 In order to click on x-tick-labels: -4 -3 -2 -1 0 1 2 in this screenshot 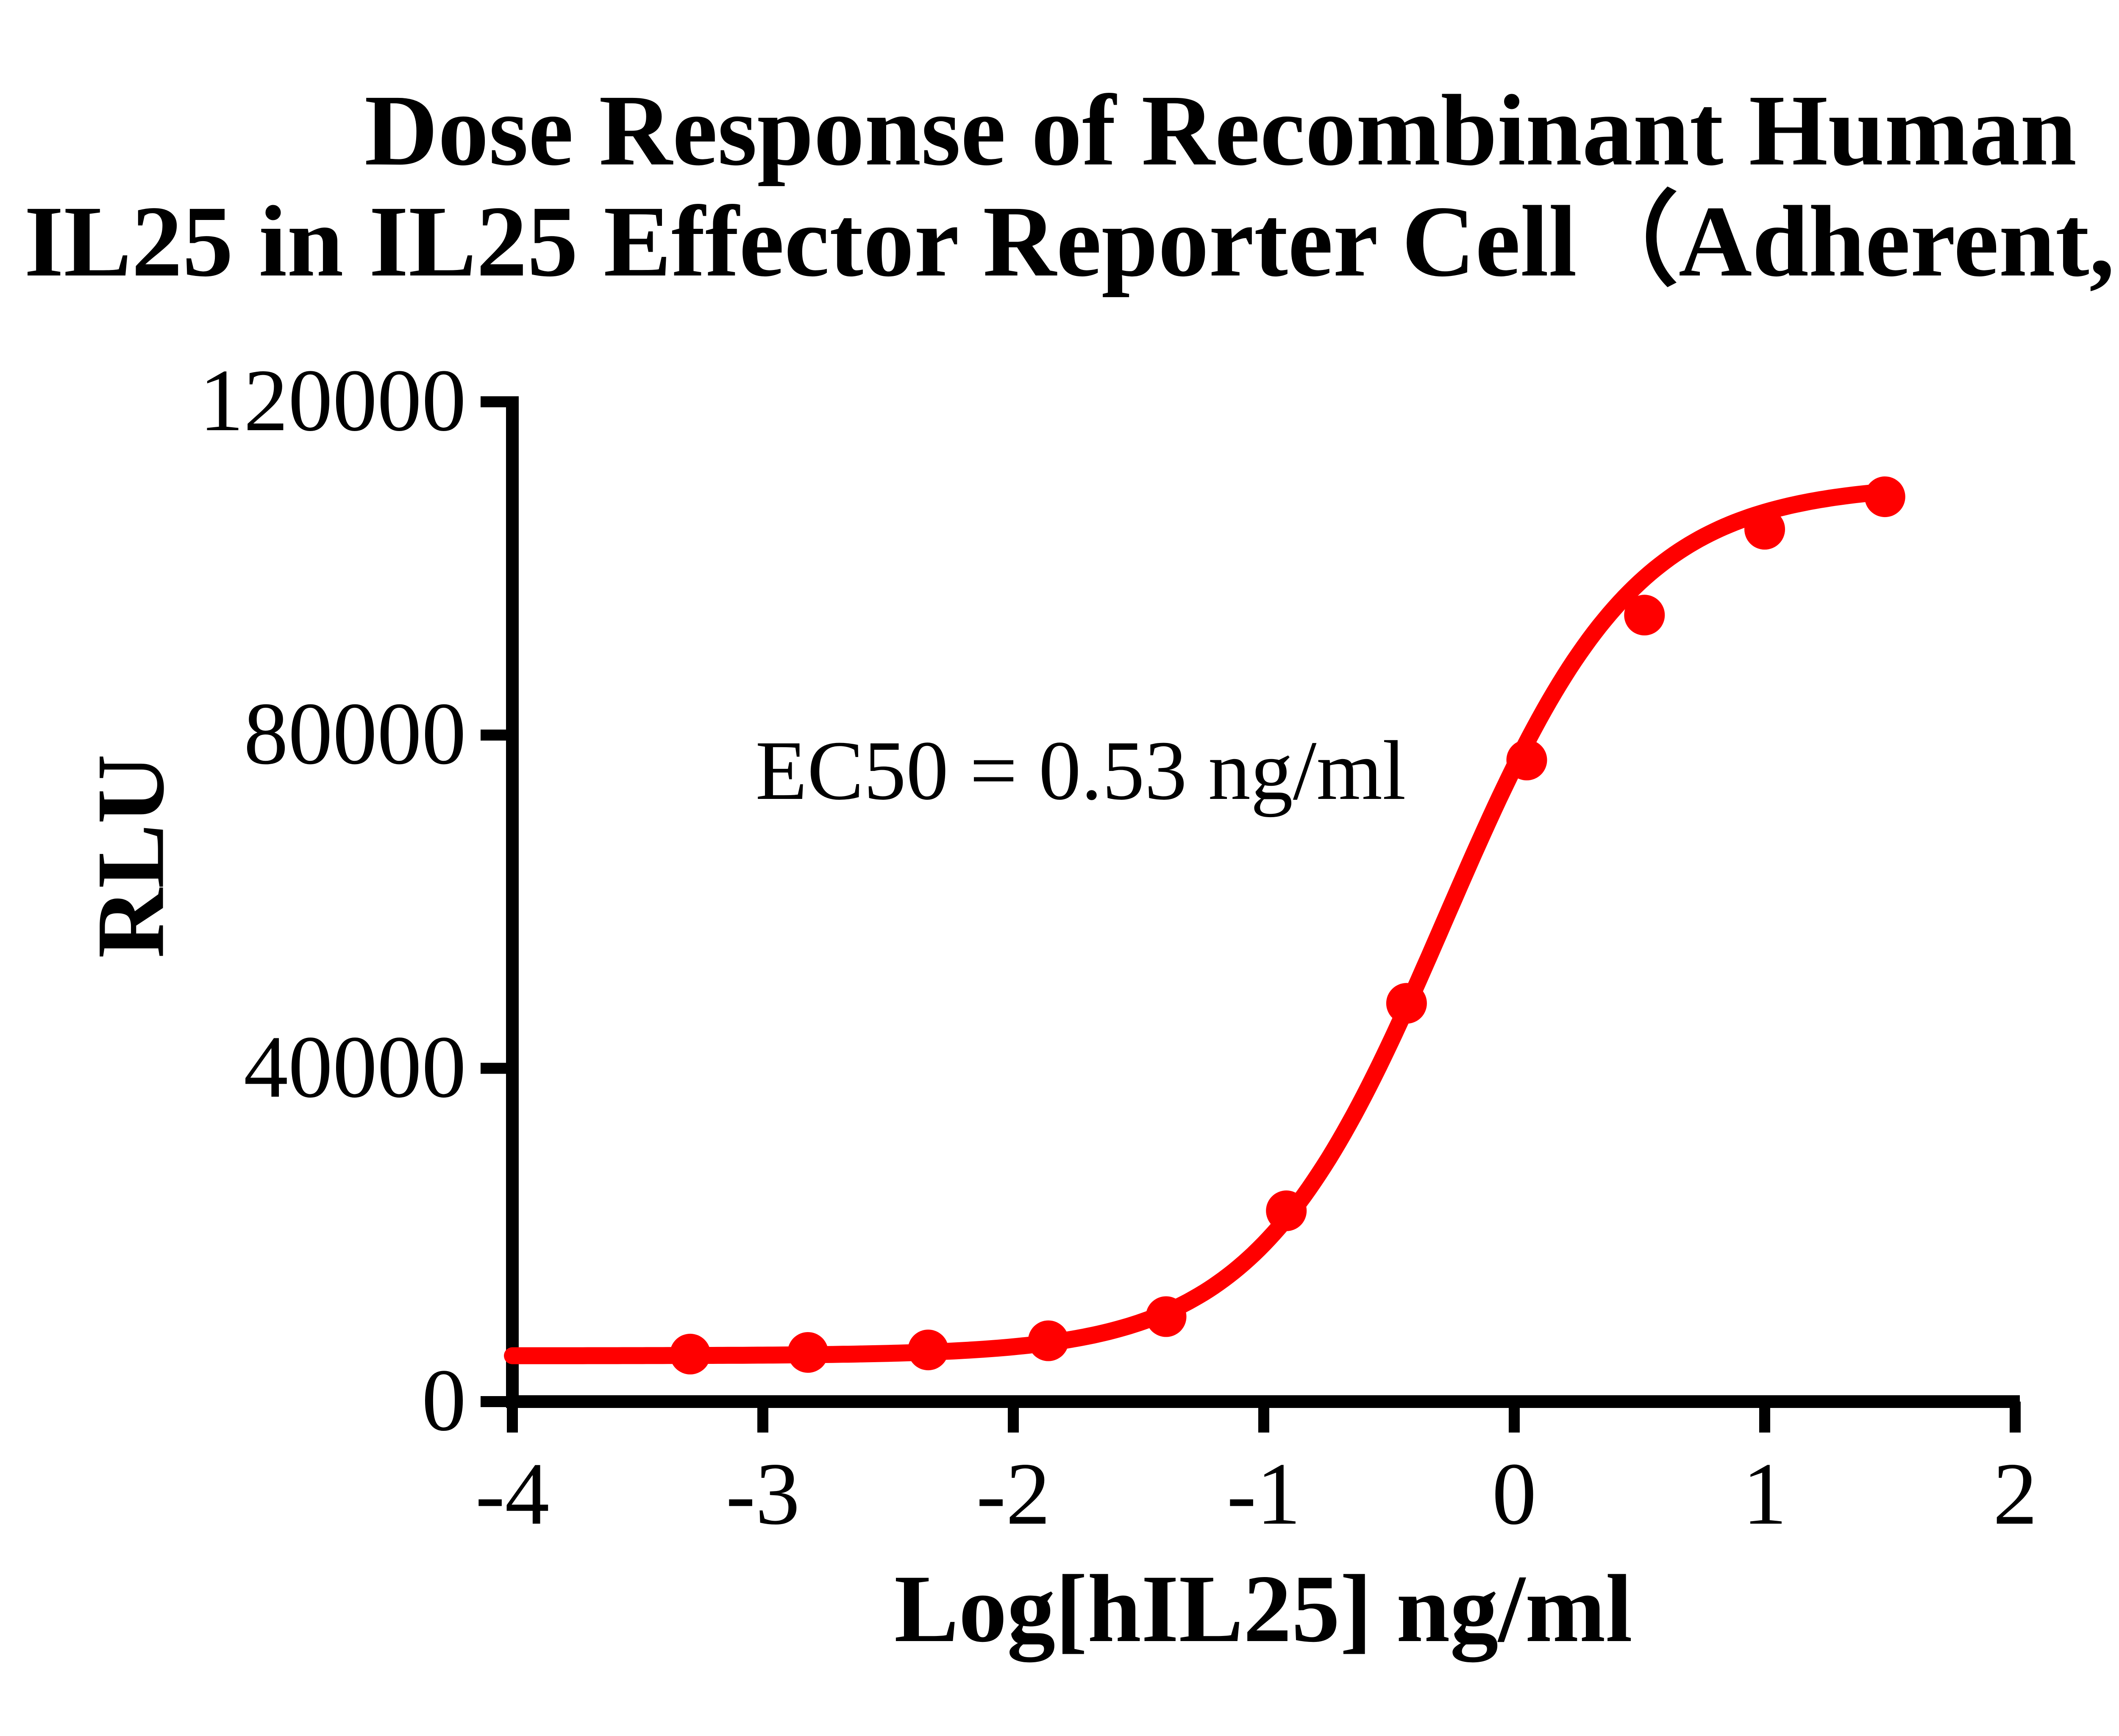, I will do `click(1257, 1494)`.